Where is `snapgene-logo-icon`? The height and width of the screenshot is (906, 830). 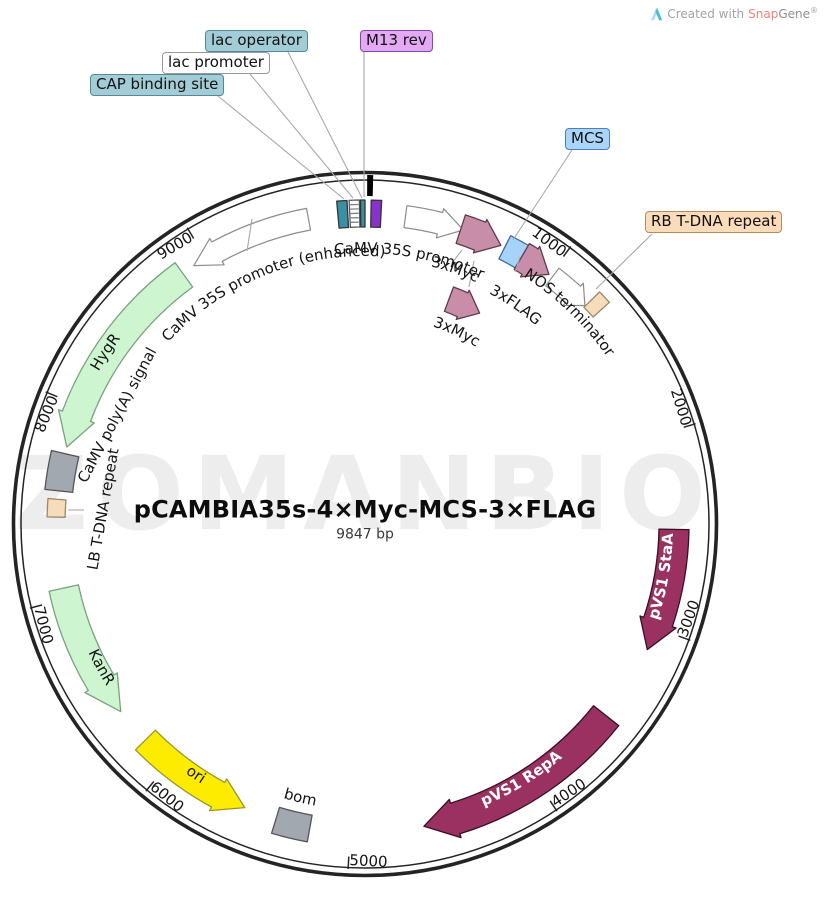 snapgene-logo-icon is located at coordinates (657, 13).